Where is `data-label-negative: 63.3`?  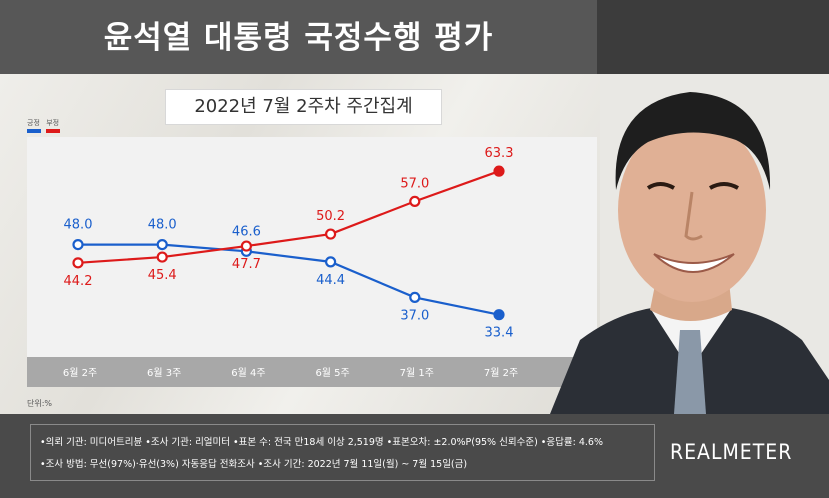 data-label-negative: 63.3 is located at coordinates (499, 153).